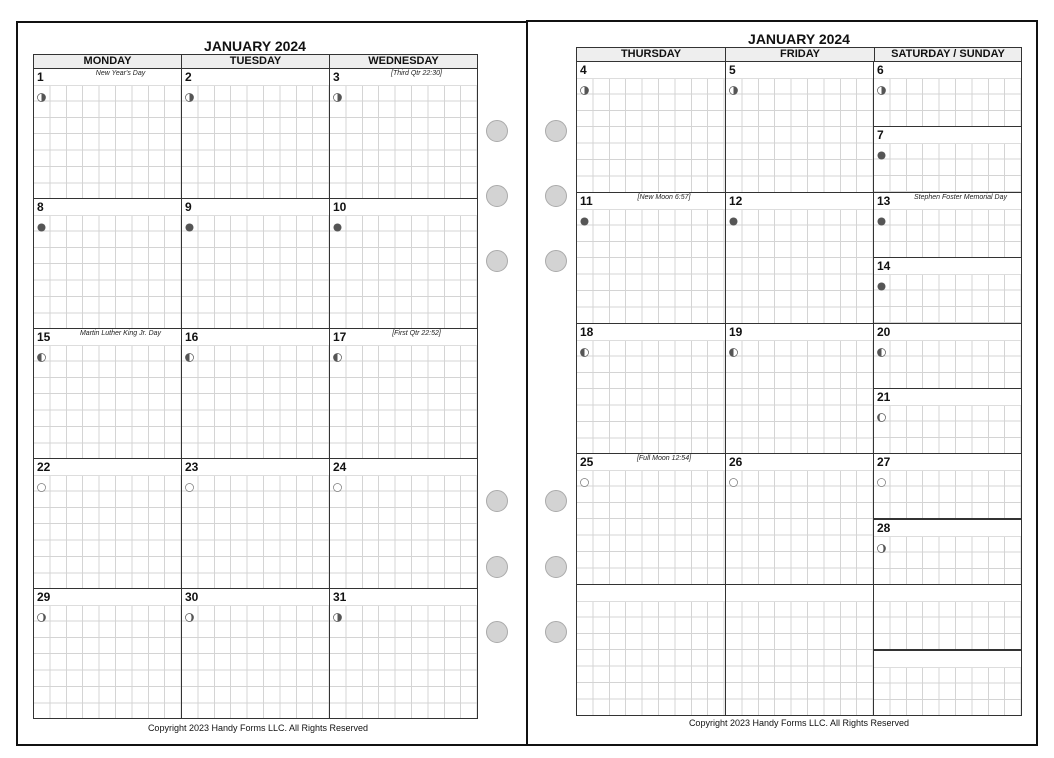  What do you see at coordinates (107, 523) in the screenshot?
I see `day-cell: 22` at bounding box center [107, 523].